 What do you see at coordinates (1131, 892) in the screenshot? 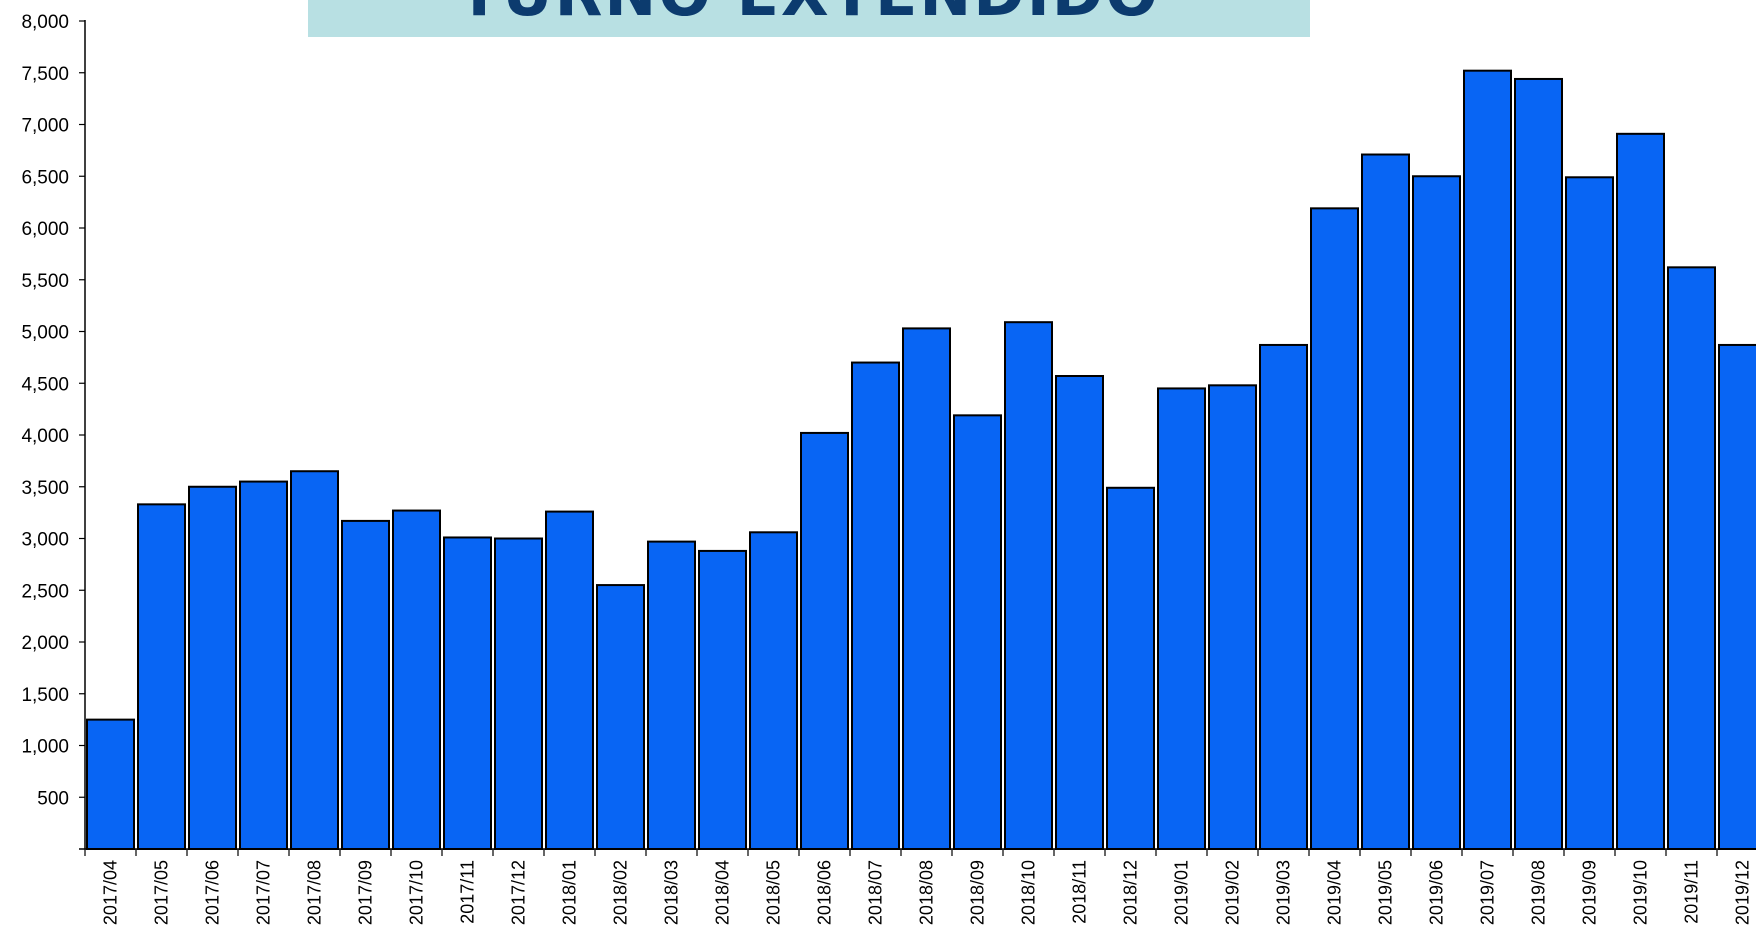
I see `x-tick-label: 2018/12` at bounding box center [1131, 892].